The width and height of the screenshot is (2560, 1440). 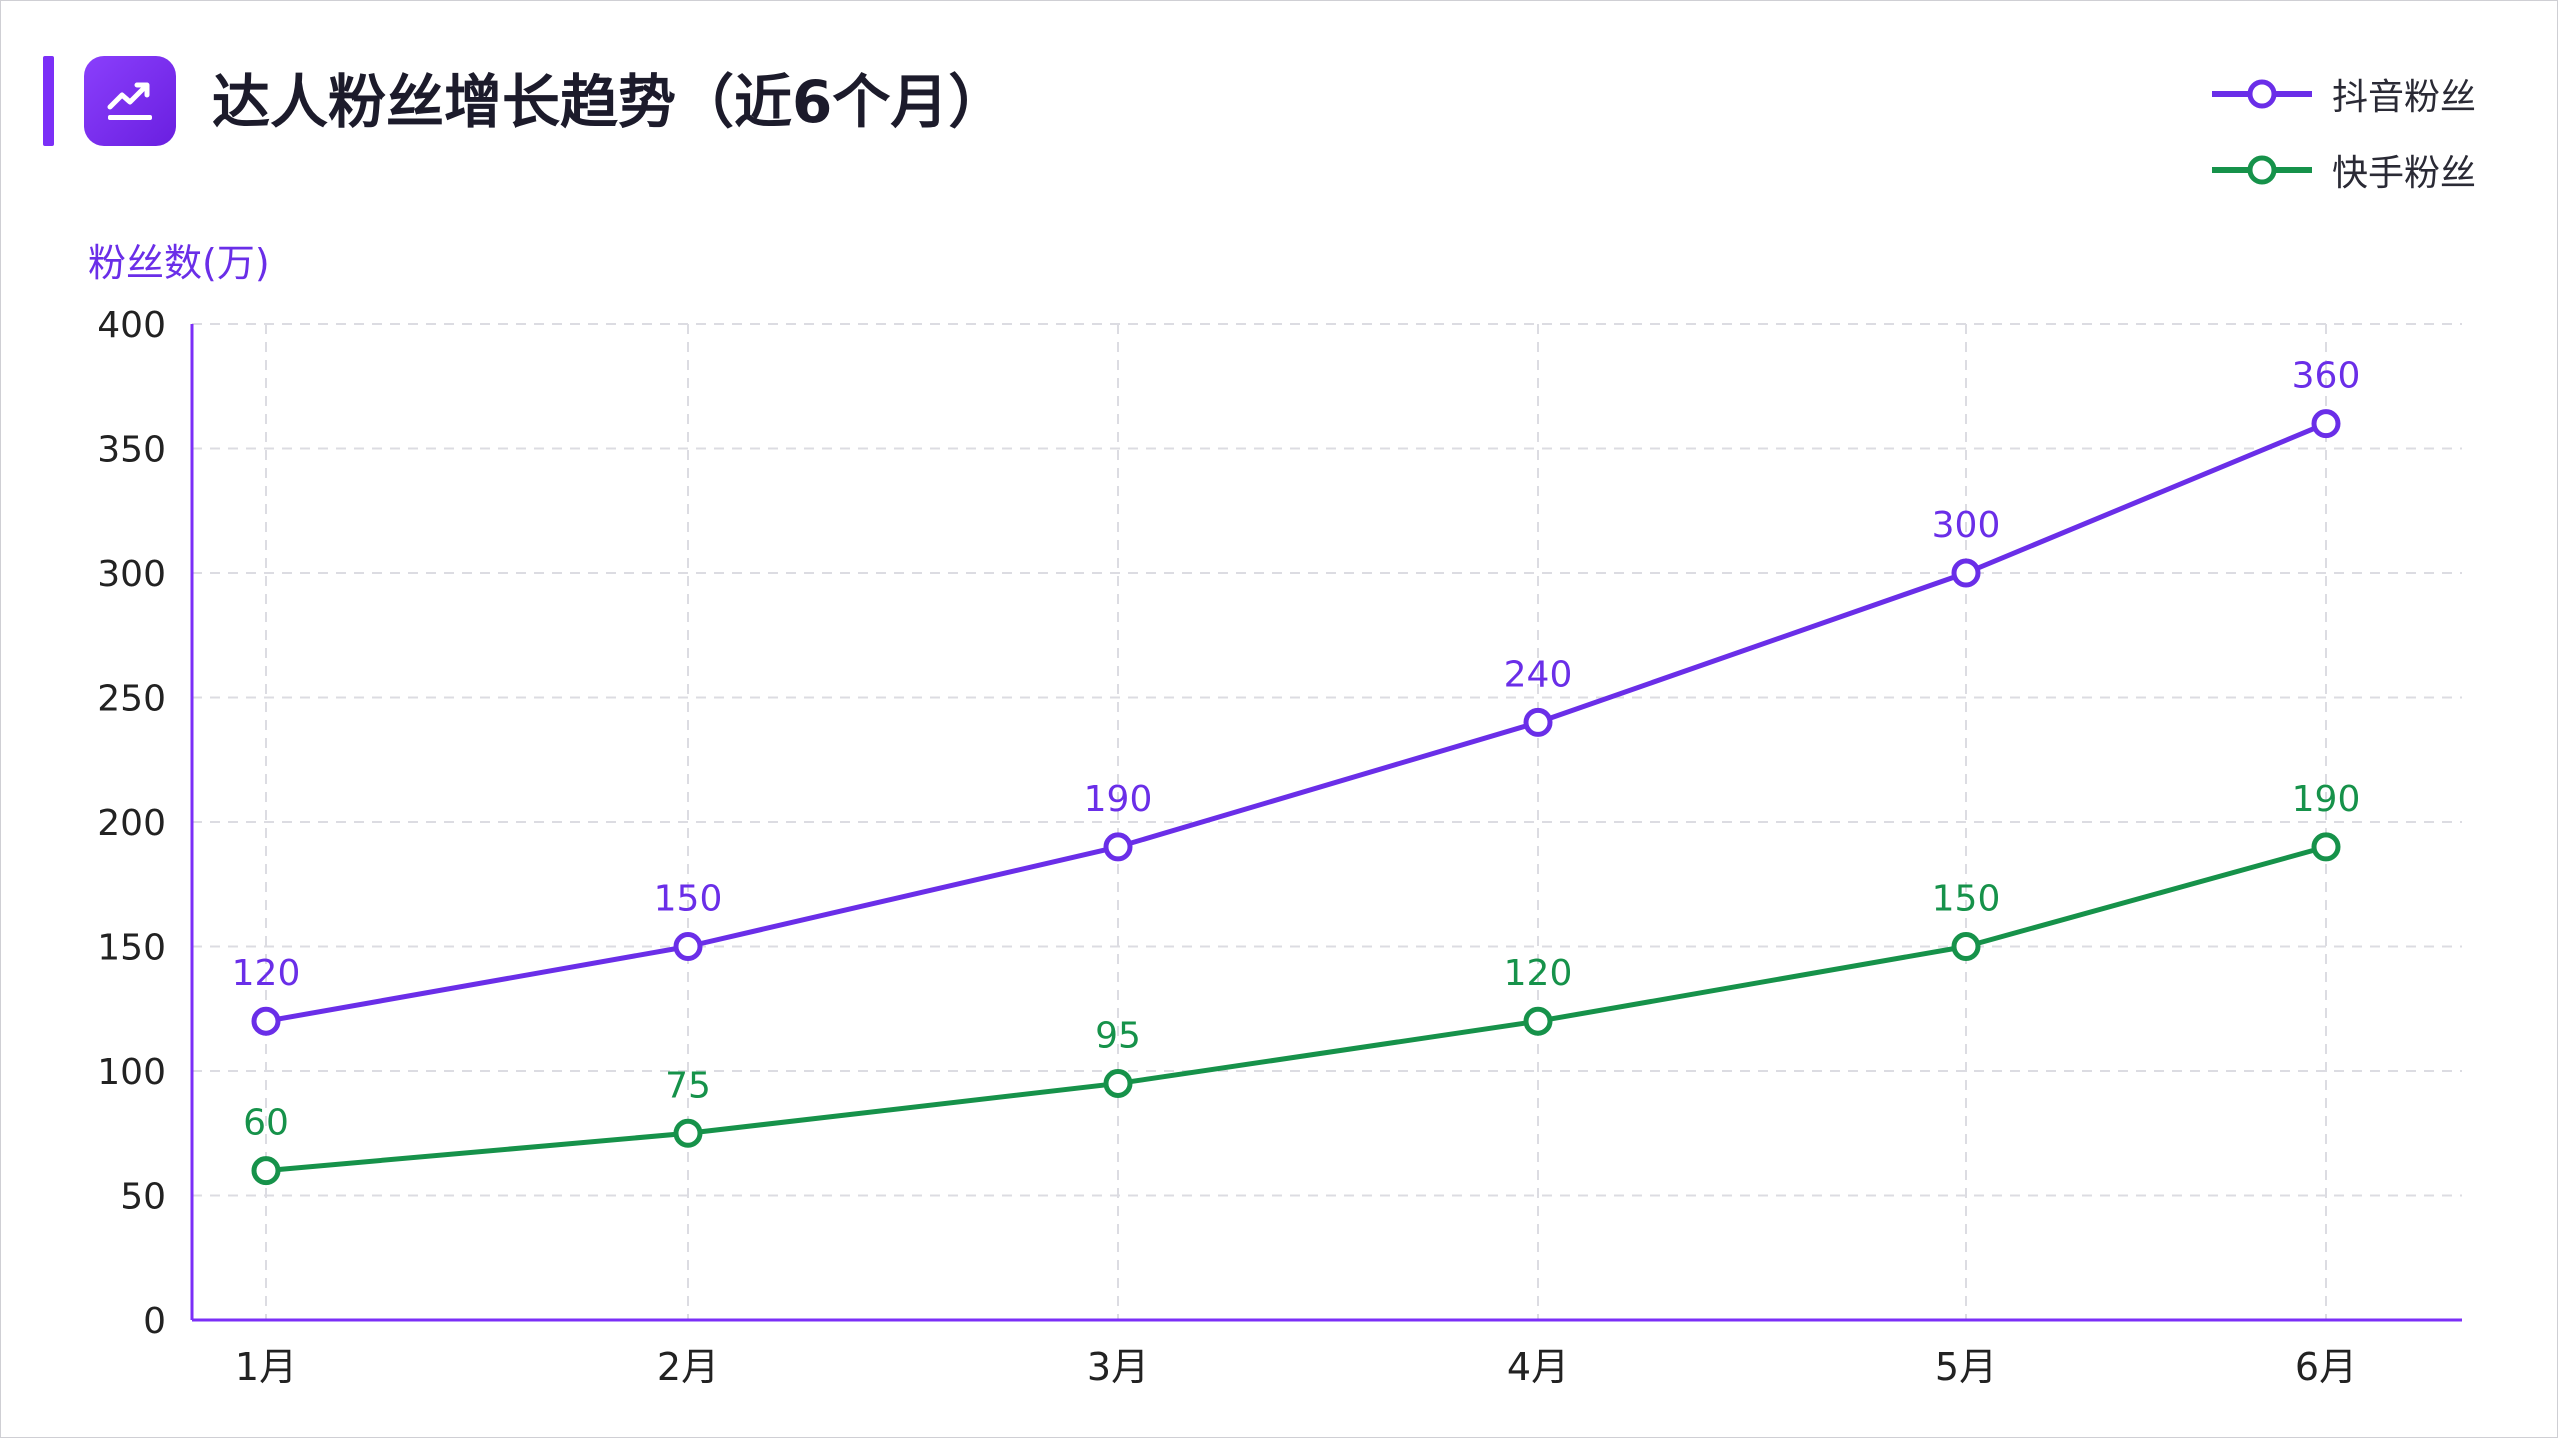 I want to click on y-tick-label: 100, so click(x=131, y=1072).